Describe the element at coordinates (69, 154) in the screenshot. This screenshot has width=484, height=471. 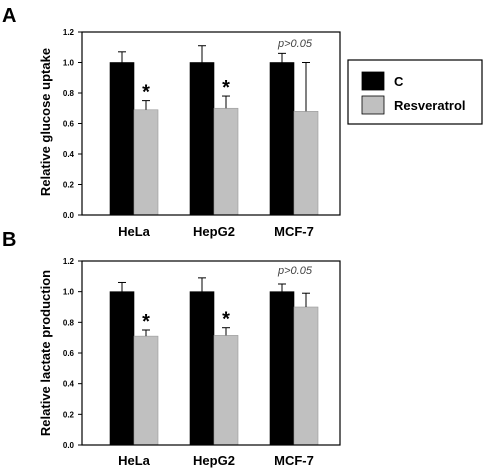
I see `panel-a-y-tick-label: 0.4` at that location.